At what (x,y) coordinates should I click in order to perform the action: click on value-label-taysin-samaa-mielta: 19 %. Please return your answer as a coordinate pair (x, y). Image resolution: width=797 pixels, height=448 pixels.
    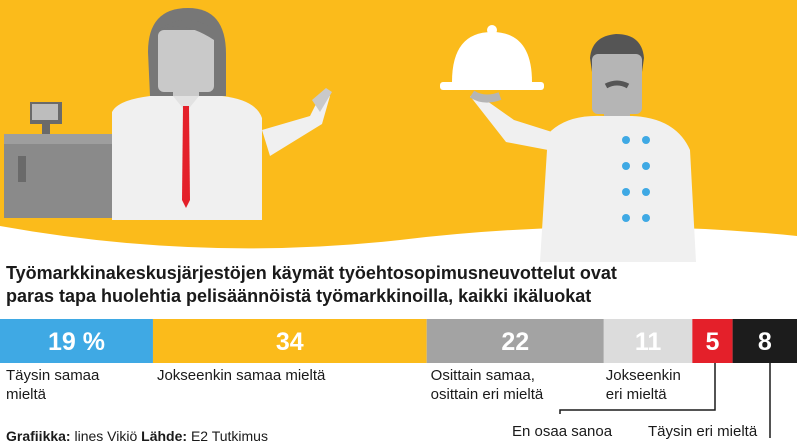
    Looking at the image, I should click on (76, 342).